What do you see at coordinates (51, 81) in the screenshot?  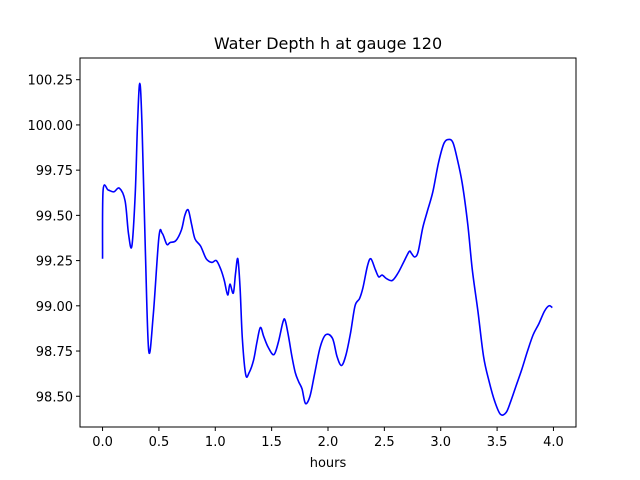 I see `y-tick-label: 100.25` at bounding box center [51, 81].